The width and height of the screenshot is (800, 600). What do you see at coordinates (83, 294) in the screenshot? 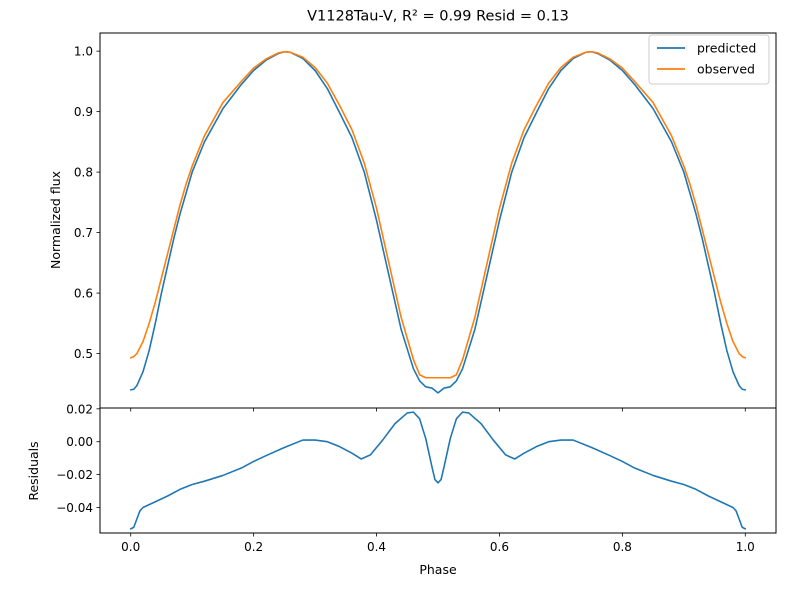
I see `flux-y-tick-label: 0.6` at bounding box center [83, 294].